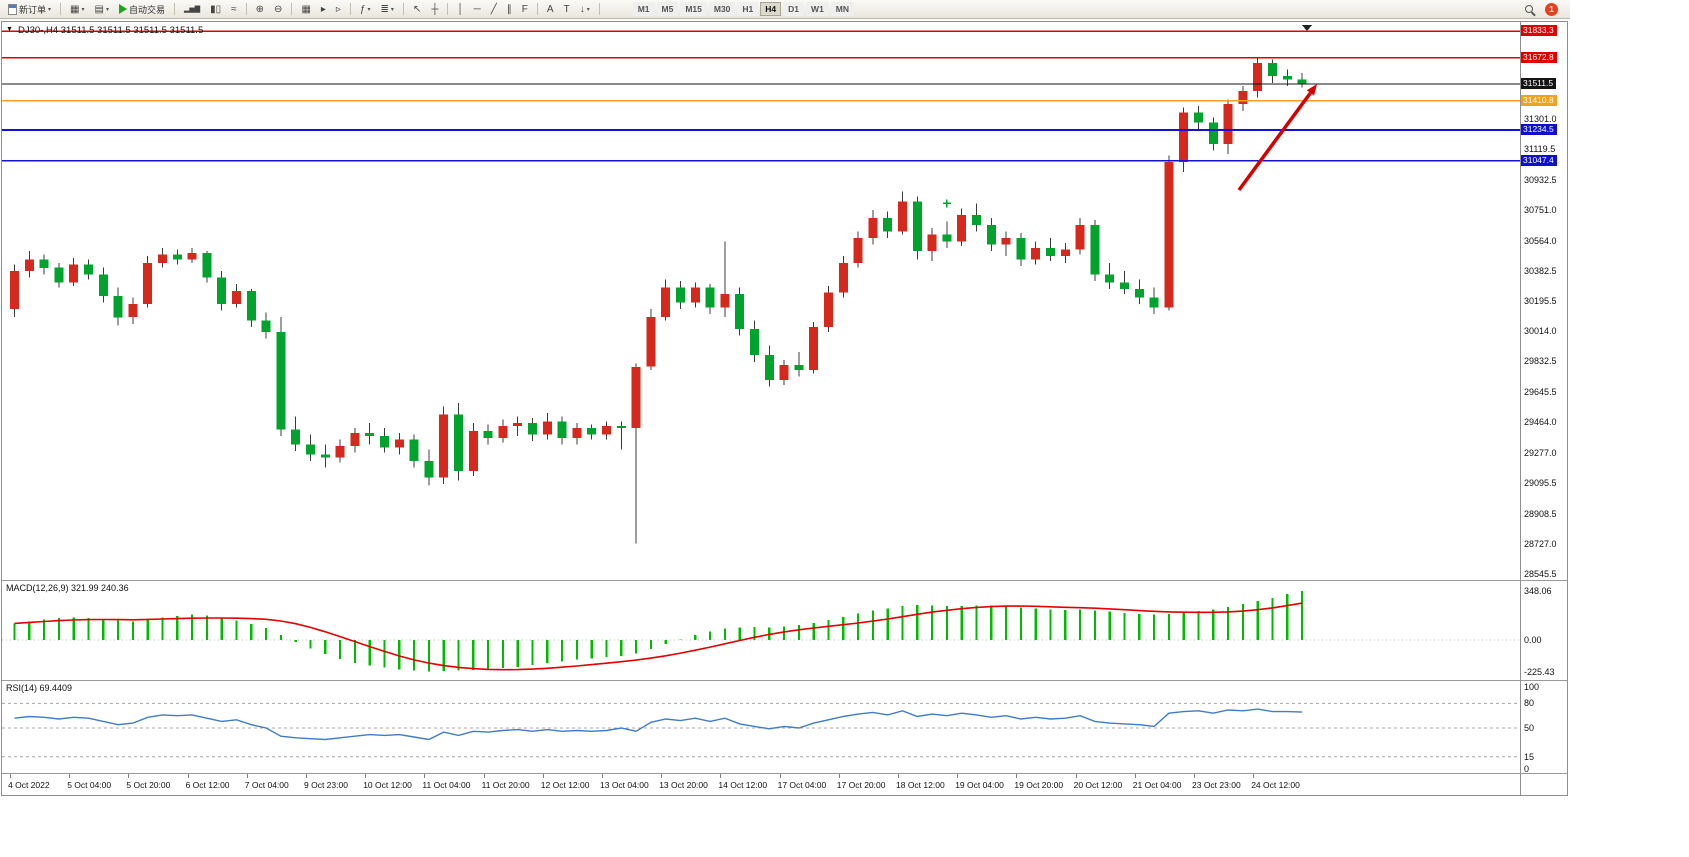 Image resolution: width=1689 pixels, height=857 pixels. I want to click on channel-tool-button: ∥, so click(509, 9).